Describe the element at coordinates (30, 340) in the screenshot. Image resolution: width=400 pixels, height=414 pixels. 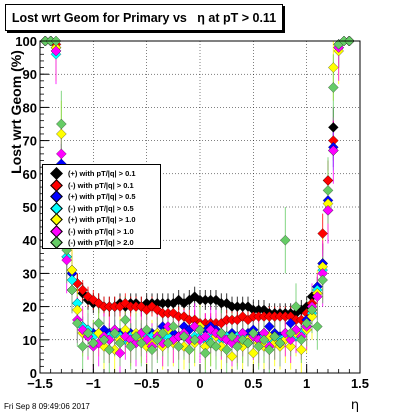
I see `y-tick-label: 10` at that location.